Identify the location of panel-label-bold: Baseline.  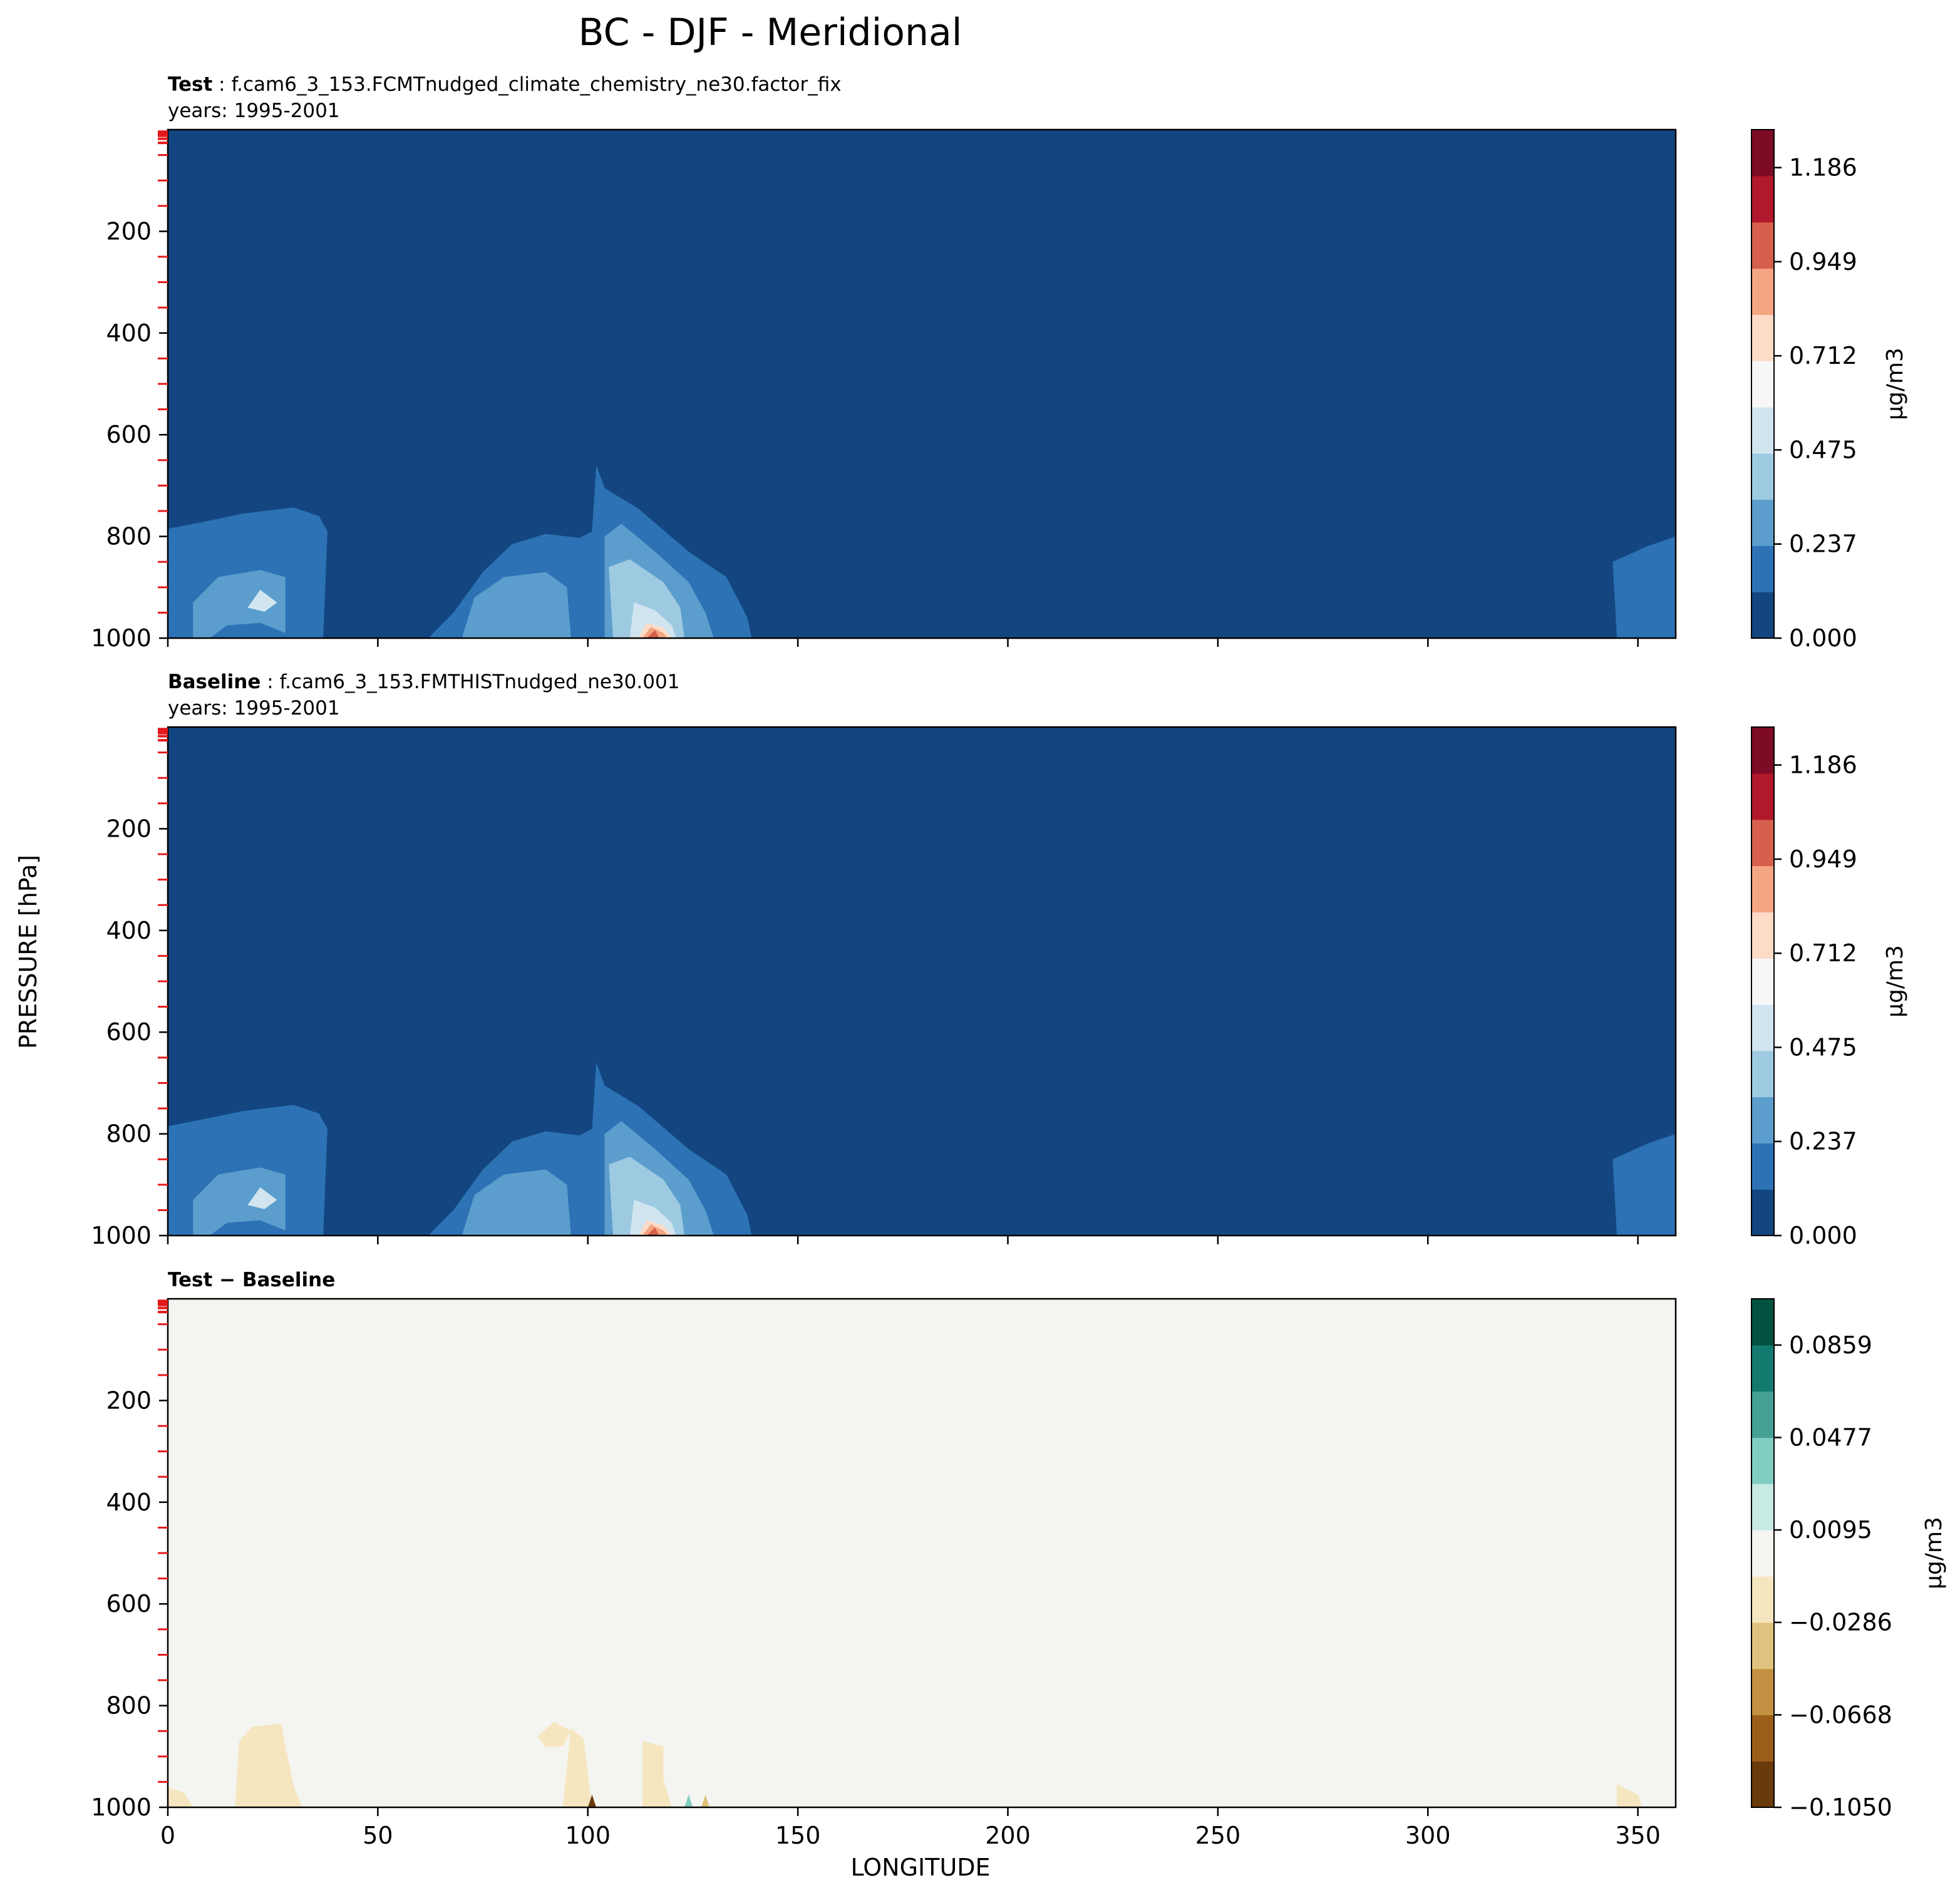
(214, 682).